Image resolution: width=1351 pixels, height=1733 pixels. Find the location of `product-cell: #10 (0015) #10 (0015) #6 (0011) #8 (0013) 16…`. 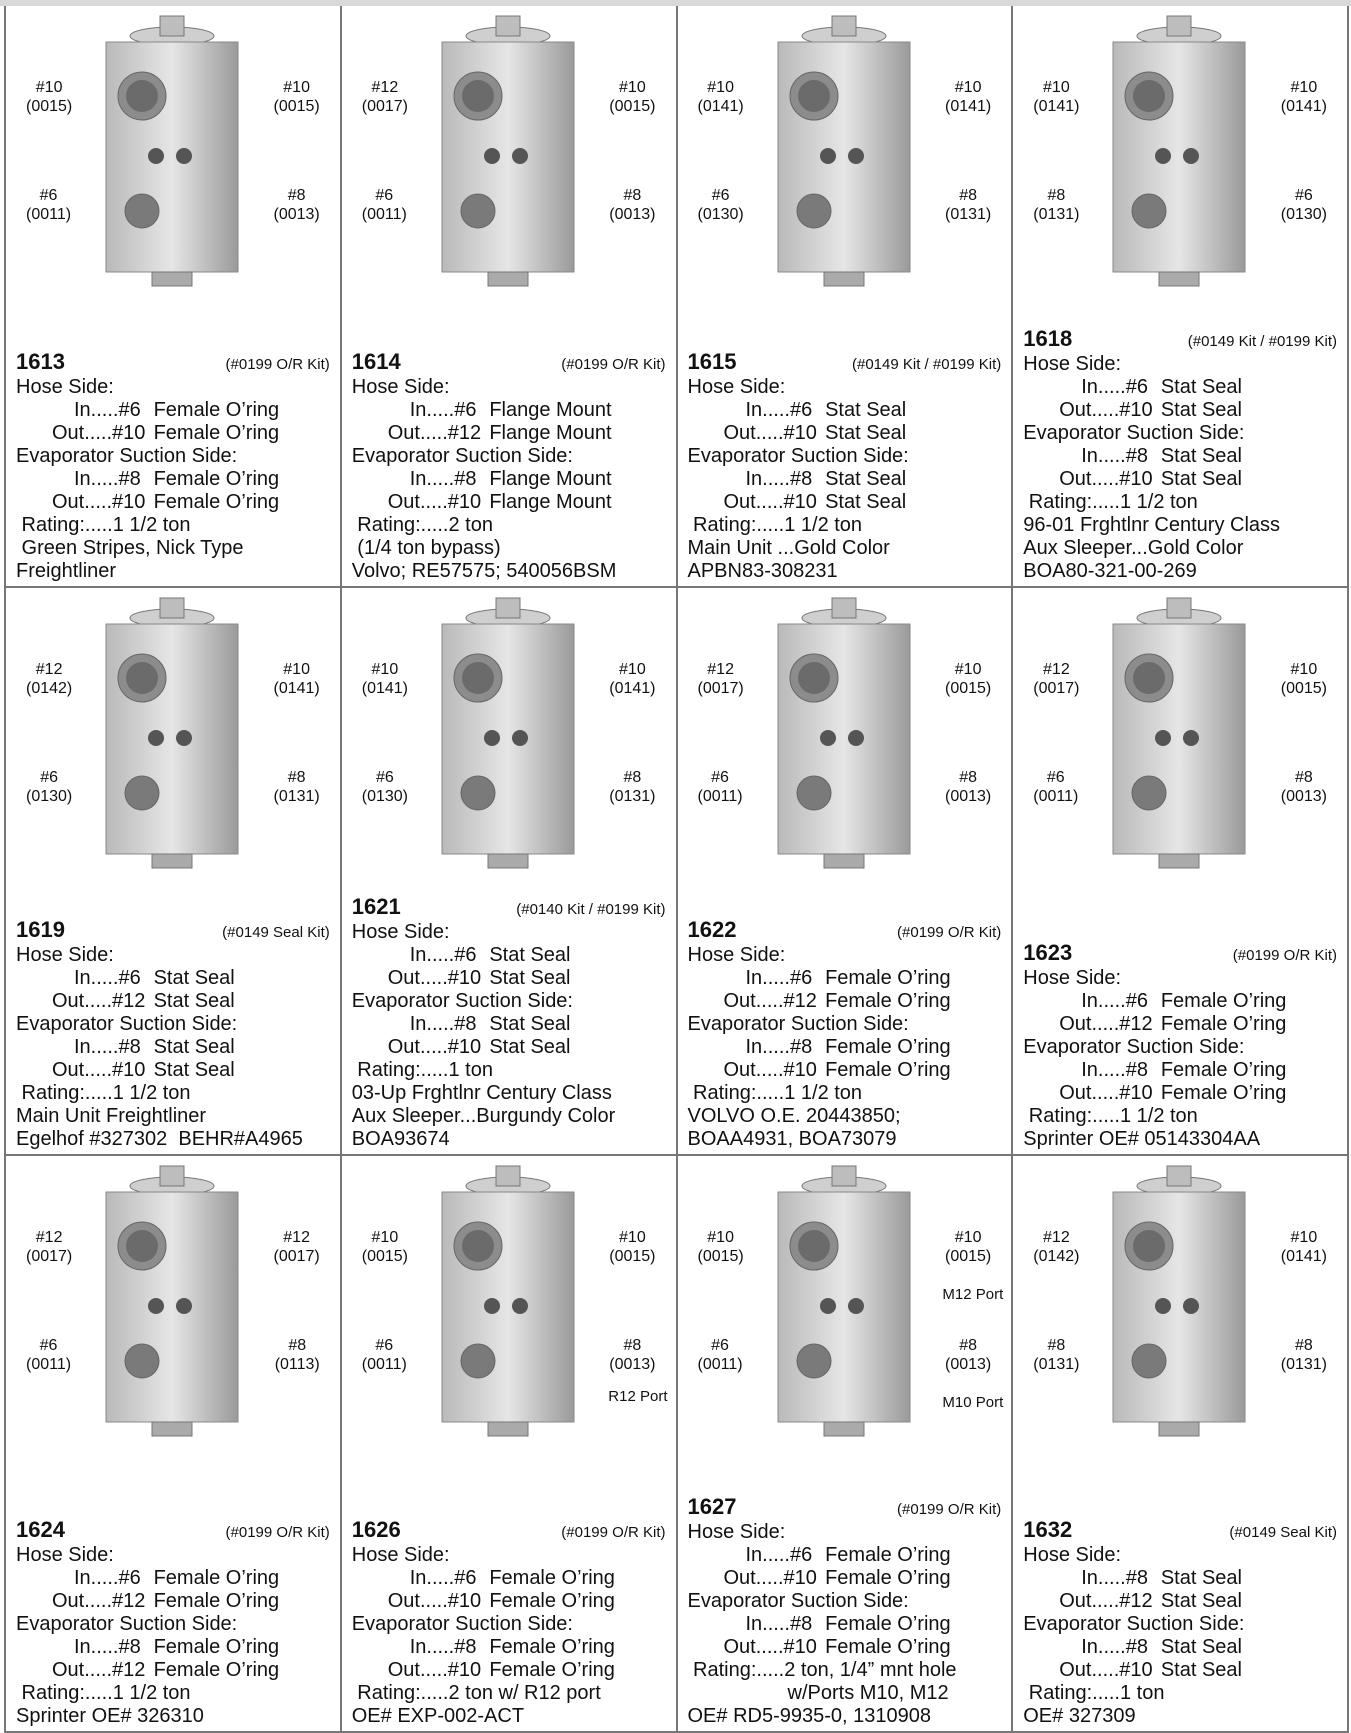

product-cell: #10 (0015) #10 (0015) #6 (0011) #8 (0013) 16… is located at coordinates (845, 1444).